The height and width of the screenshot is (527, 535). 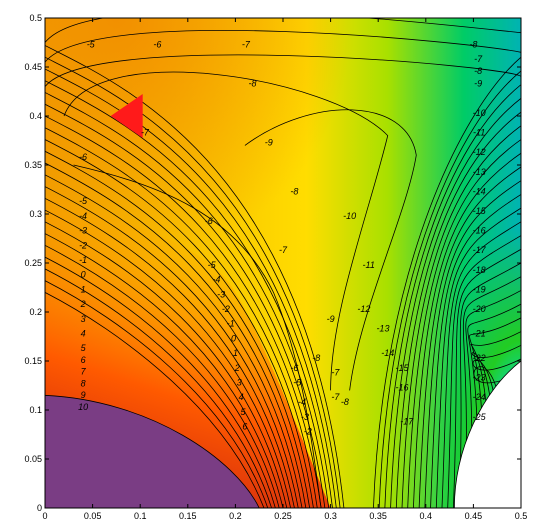 What do you see at coordinates (479, 172) in the screenshot?
I see `contour-label: -13` at bounding box center [479, 172].